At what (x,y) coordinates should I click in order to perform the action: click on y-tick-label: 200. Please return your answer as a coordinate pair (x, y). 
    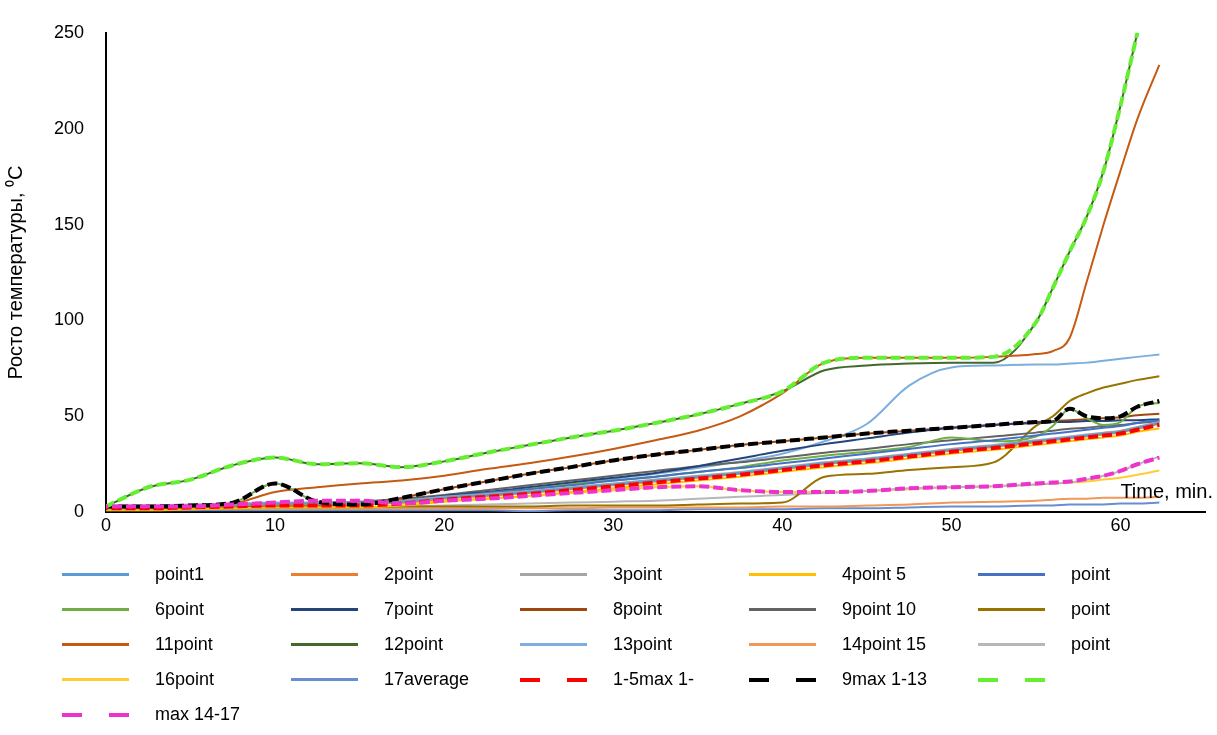
    Looking at the image, I should click on (69, 127).